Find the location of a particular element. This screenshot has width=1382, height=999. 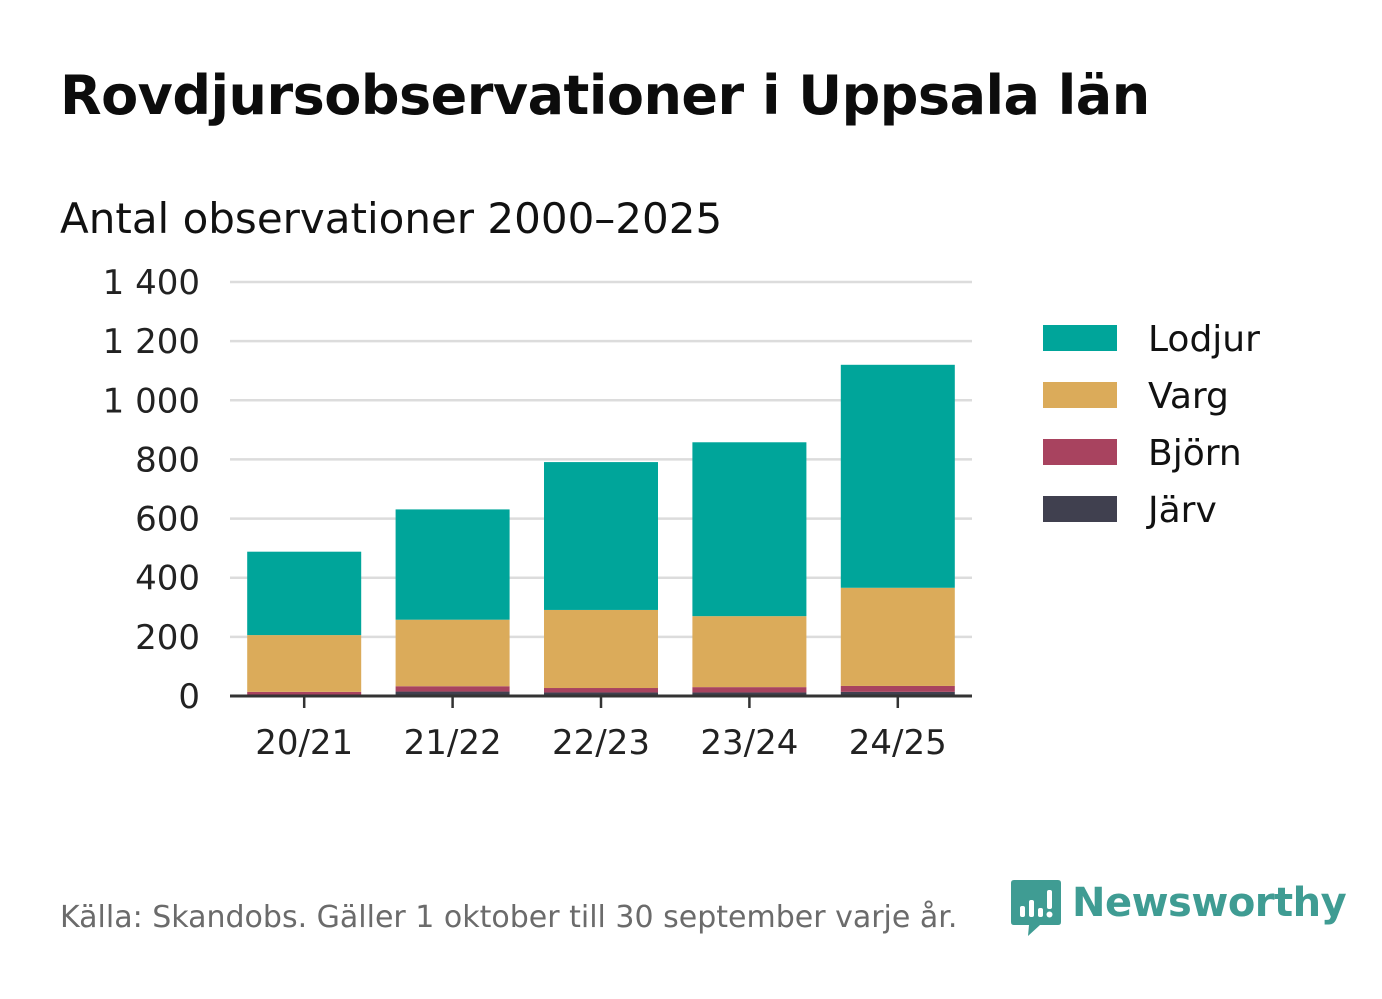

brand-logo: Newsworthy is located at coordinates (1178, 908).